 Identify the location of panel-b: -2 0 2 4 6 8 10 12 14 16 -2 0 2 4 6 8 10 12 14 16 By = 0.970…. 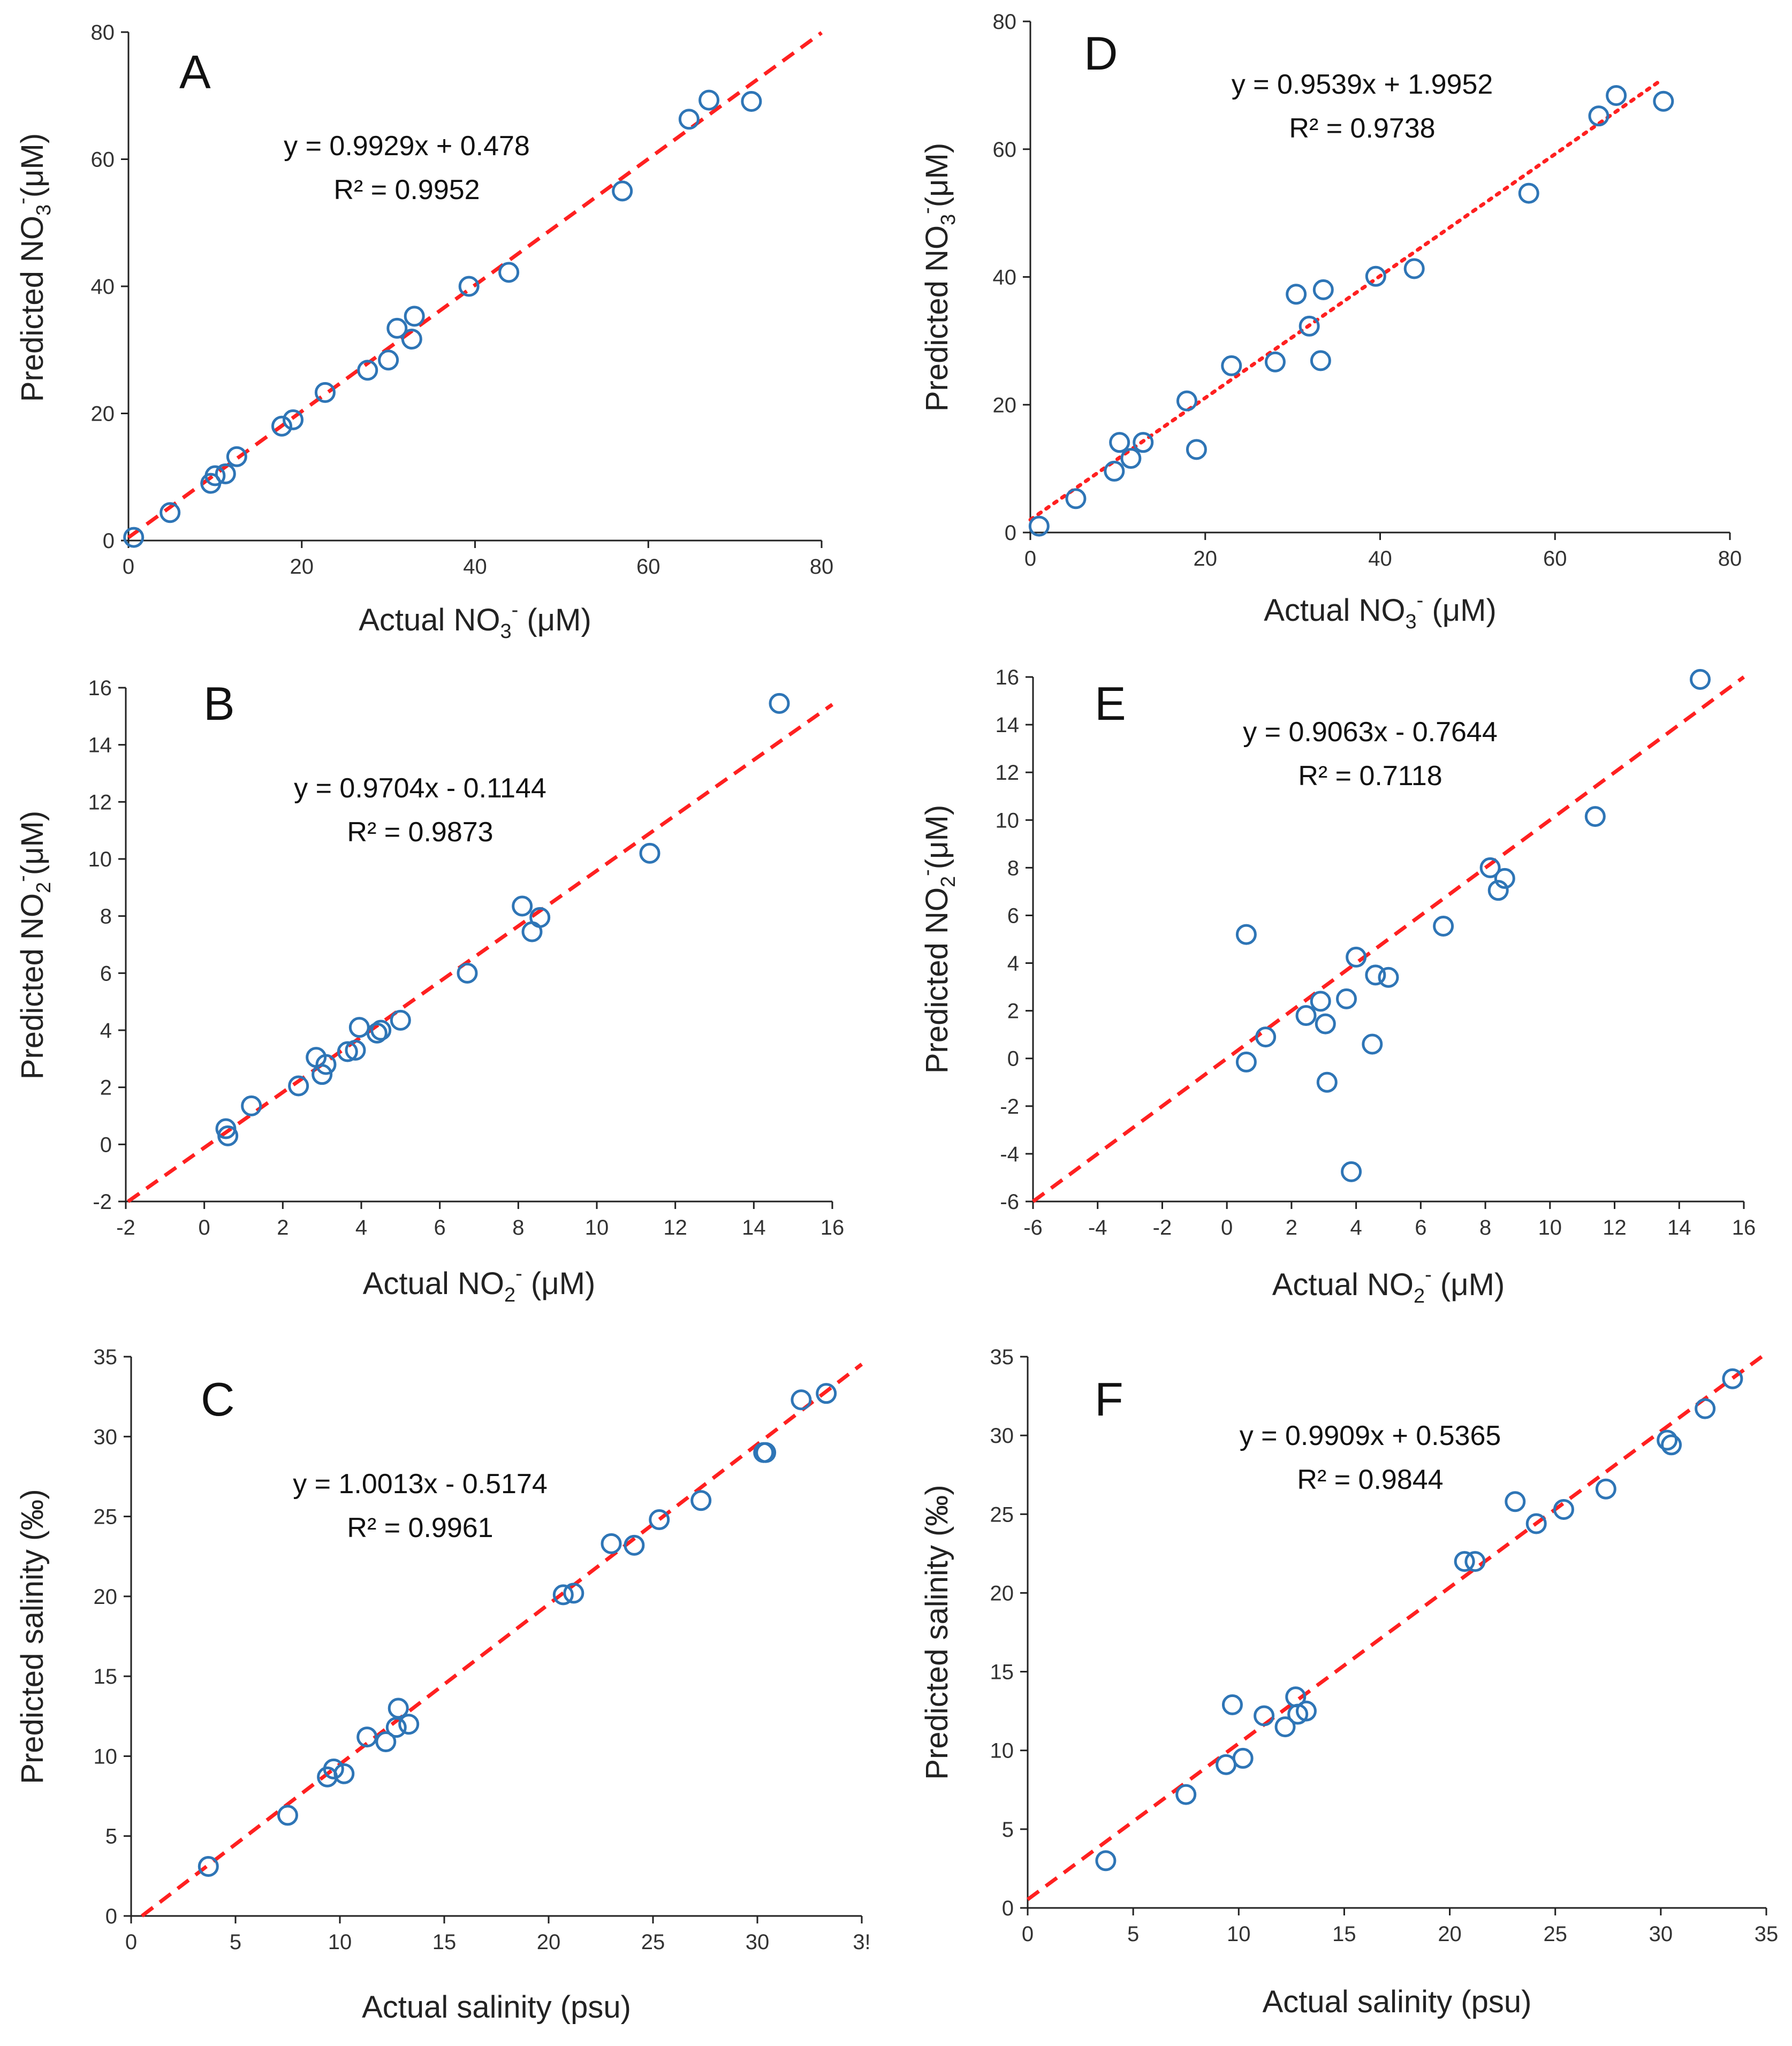
(427, 991).